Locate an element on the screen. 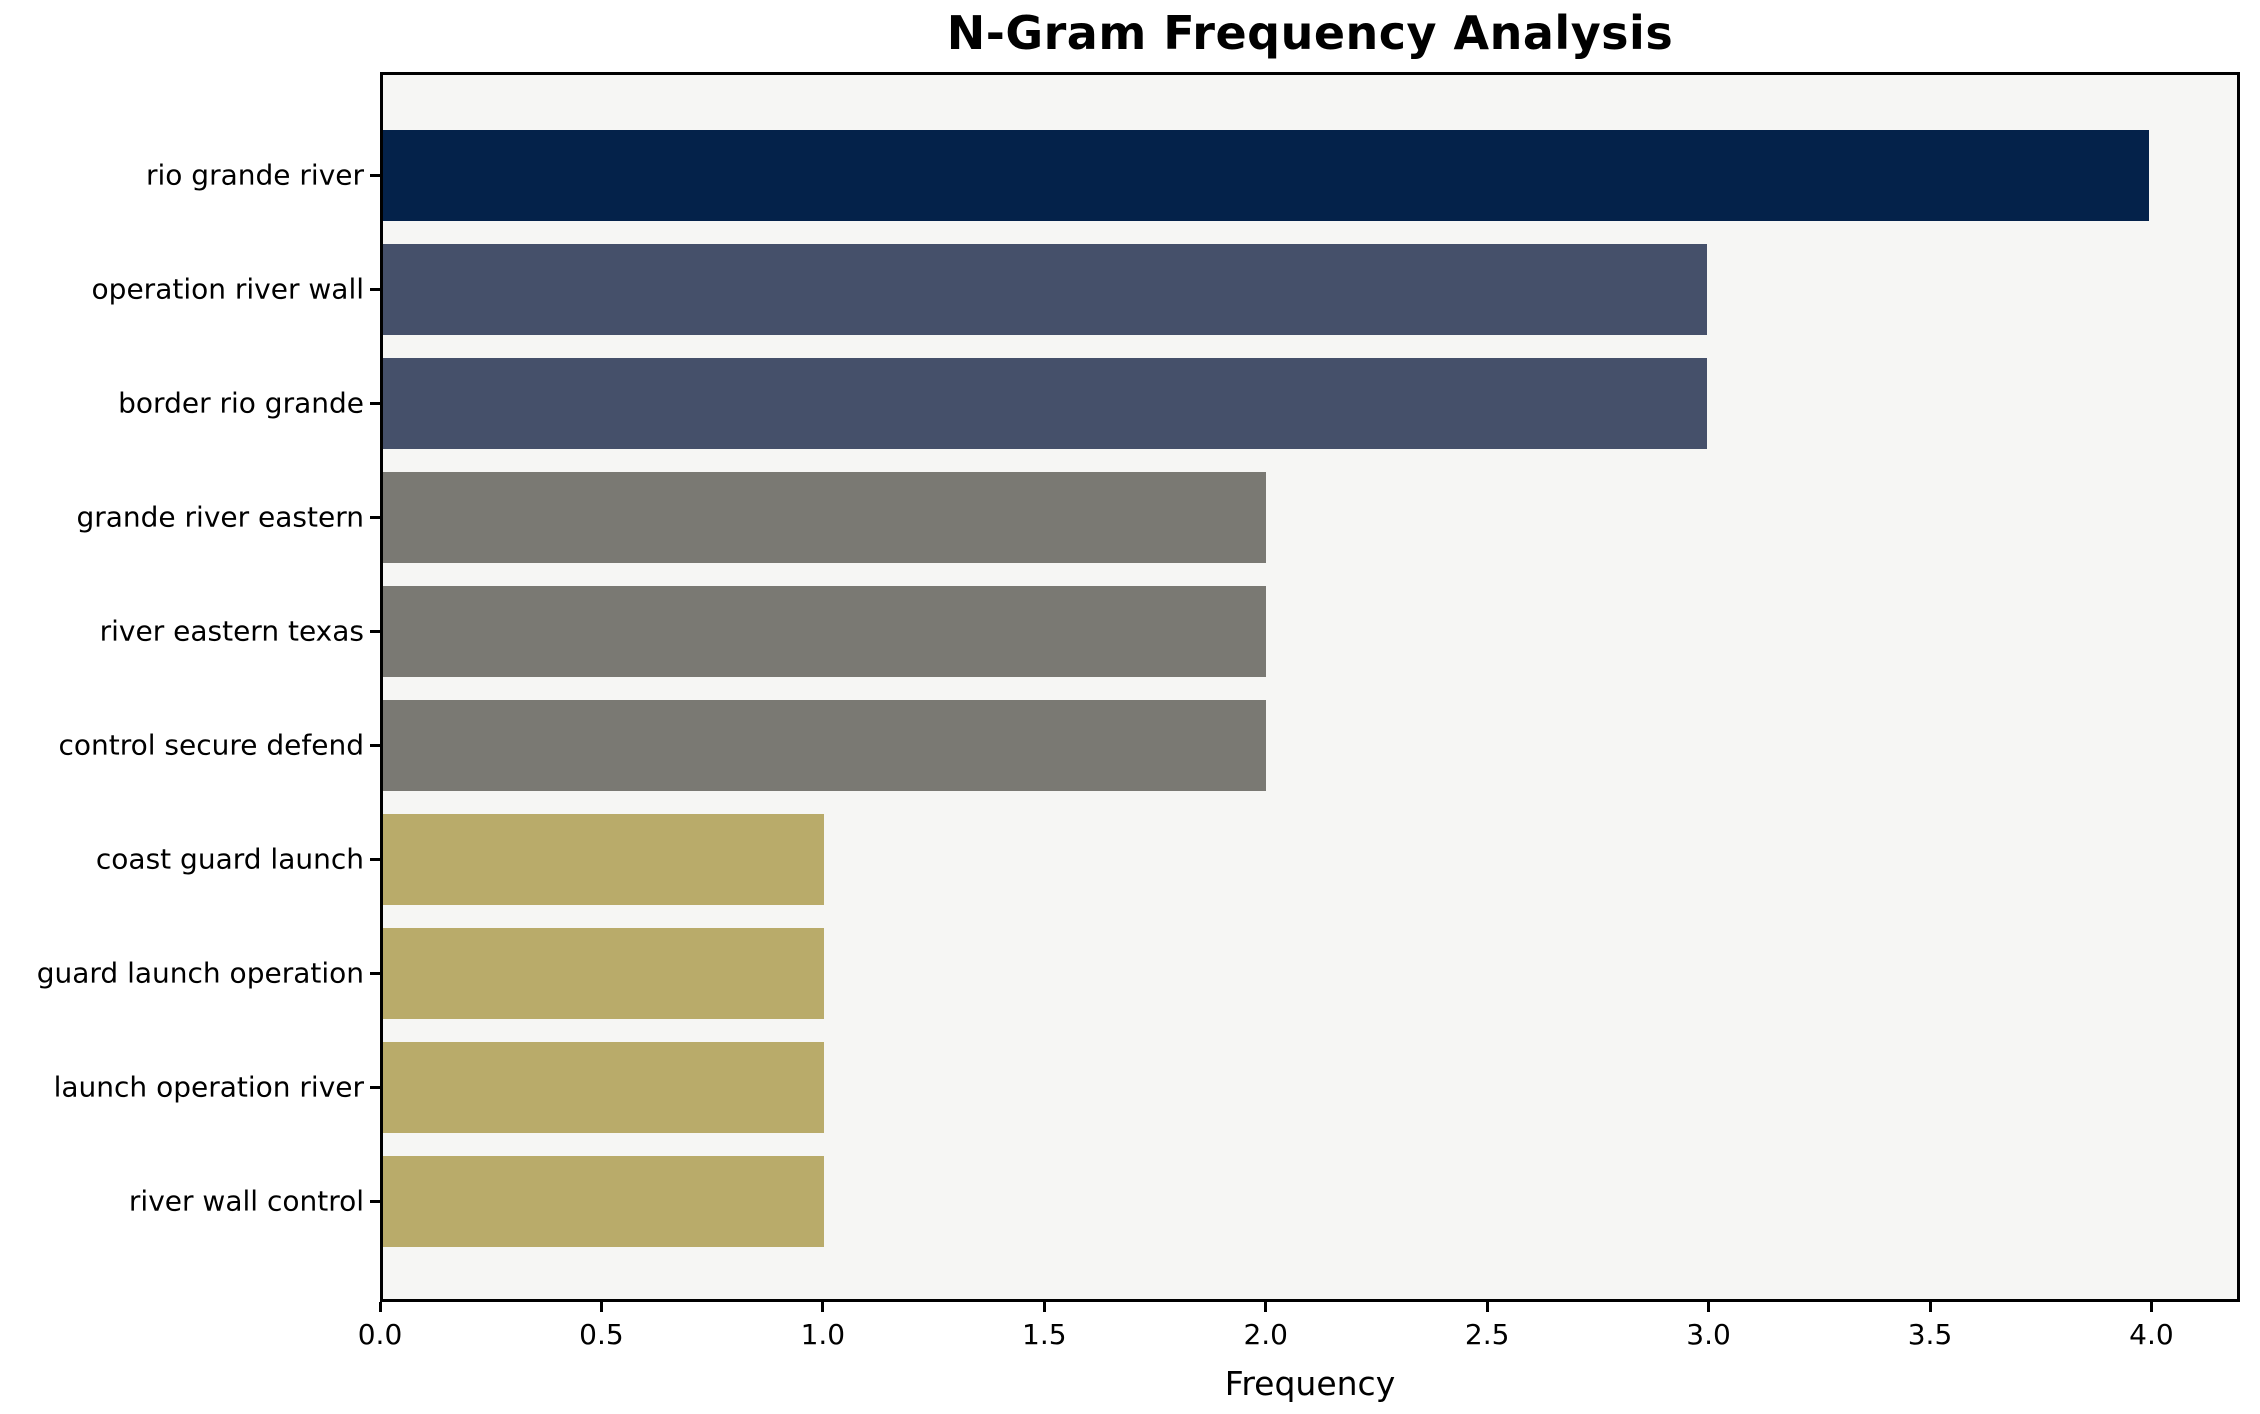 This screenshot has width=2260, height=1414. x-tick-label: 1.5 is located at coordinates (1044, 1334).